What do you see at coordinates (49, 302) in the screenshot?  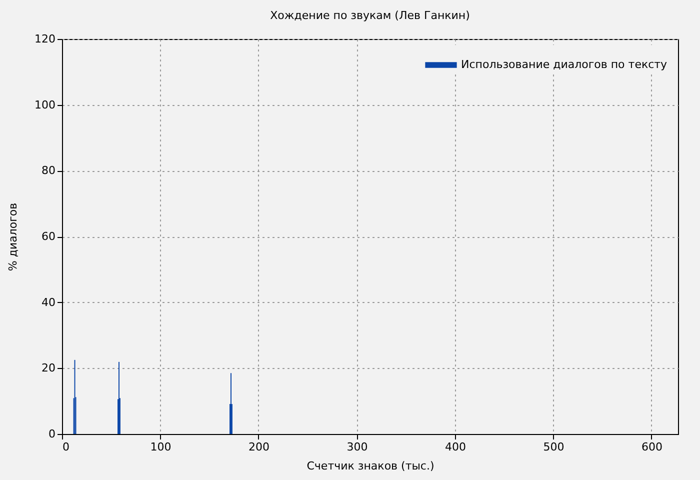 I see `y-tick-label: 40` at bounding box center [49, 302].